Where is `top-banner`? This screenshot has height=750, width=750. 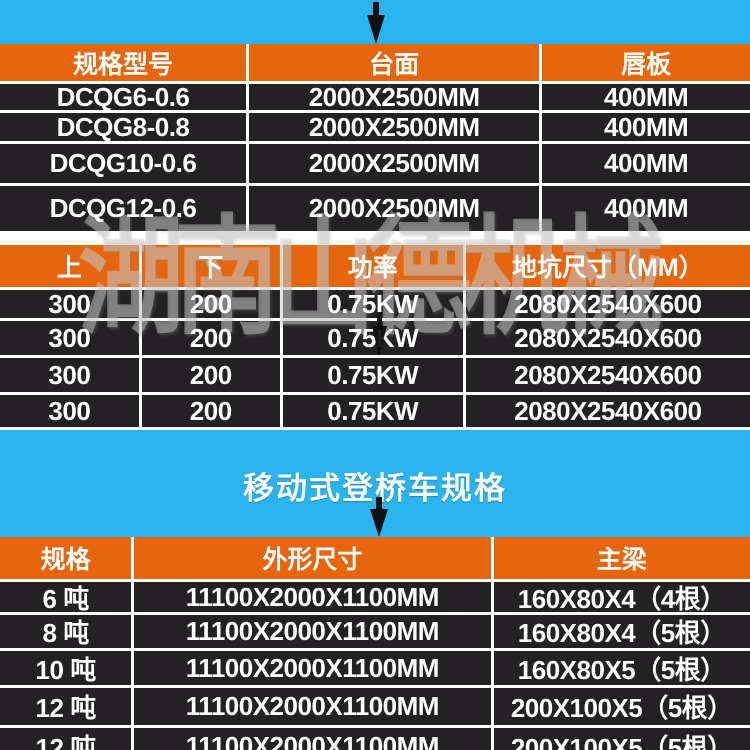 top-banner is located at coordinates (375, 22).